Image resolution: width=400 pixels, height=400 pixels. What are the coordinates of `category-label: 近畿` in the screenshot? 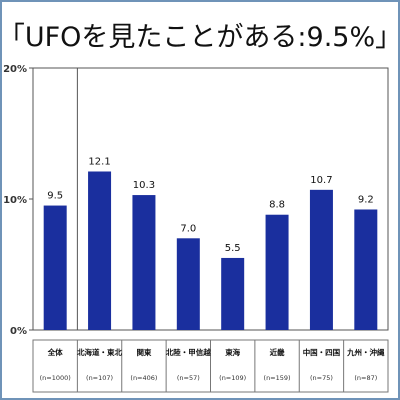 It's located at (277, 352).